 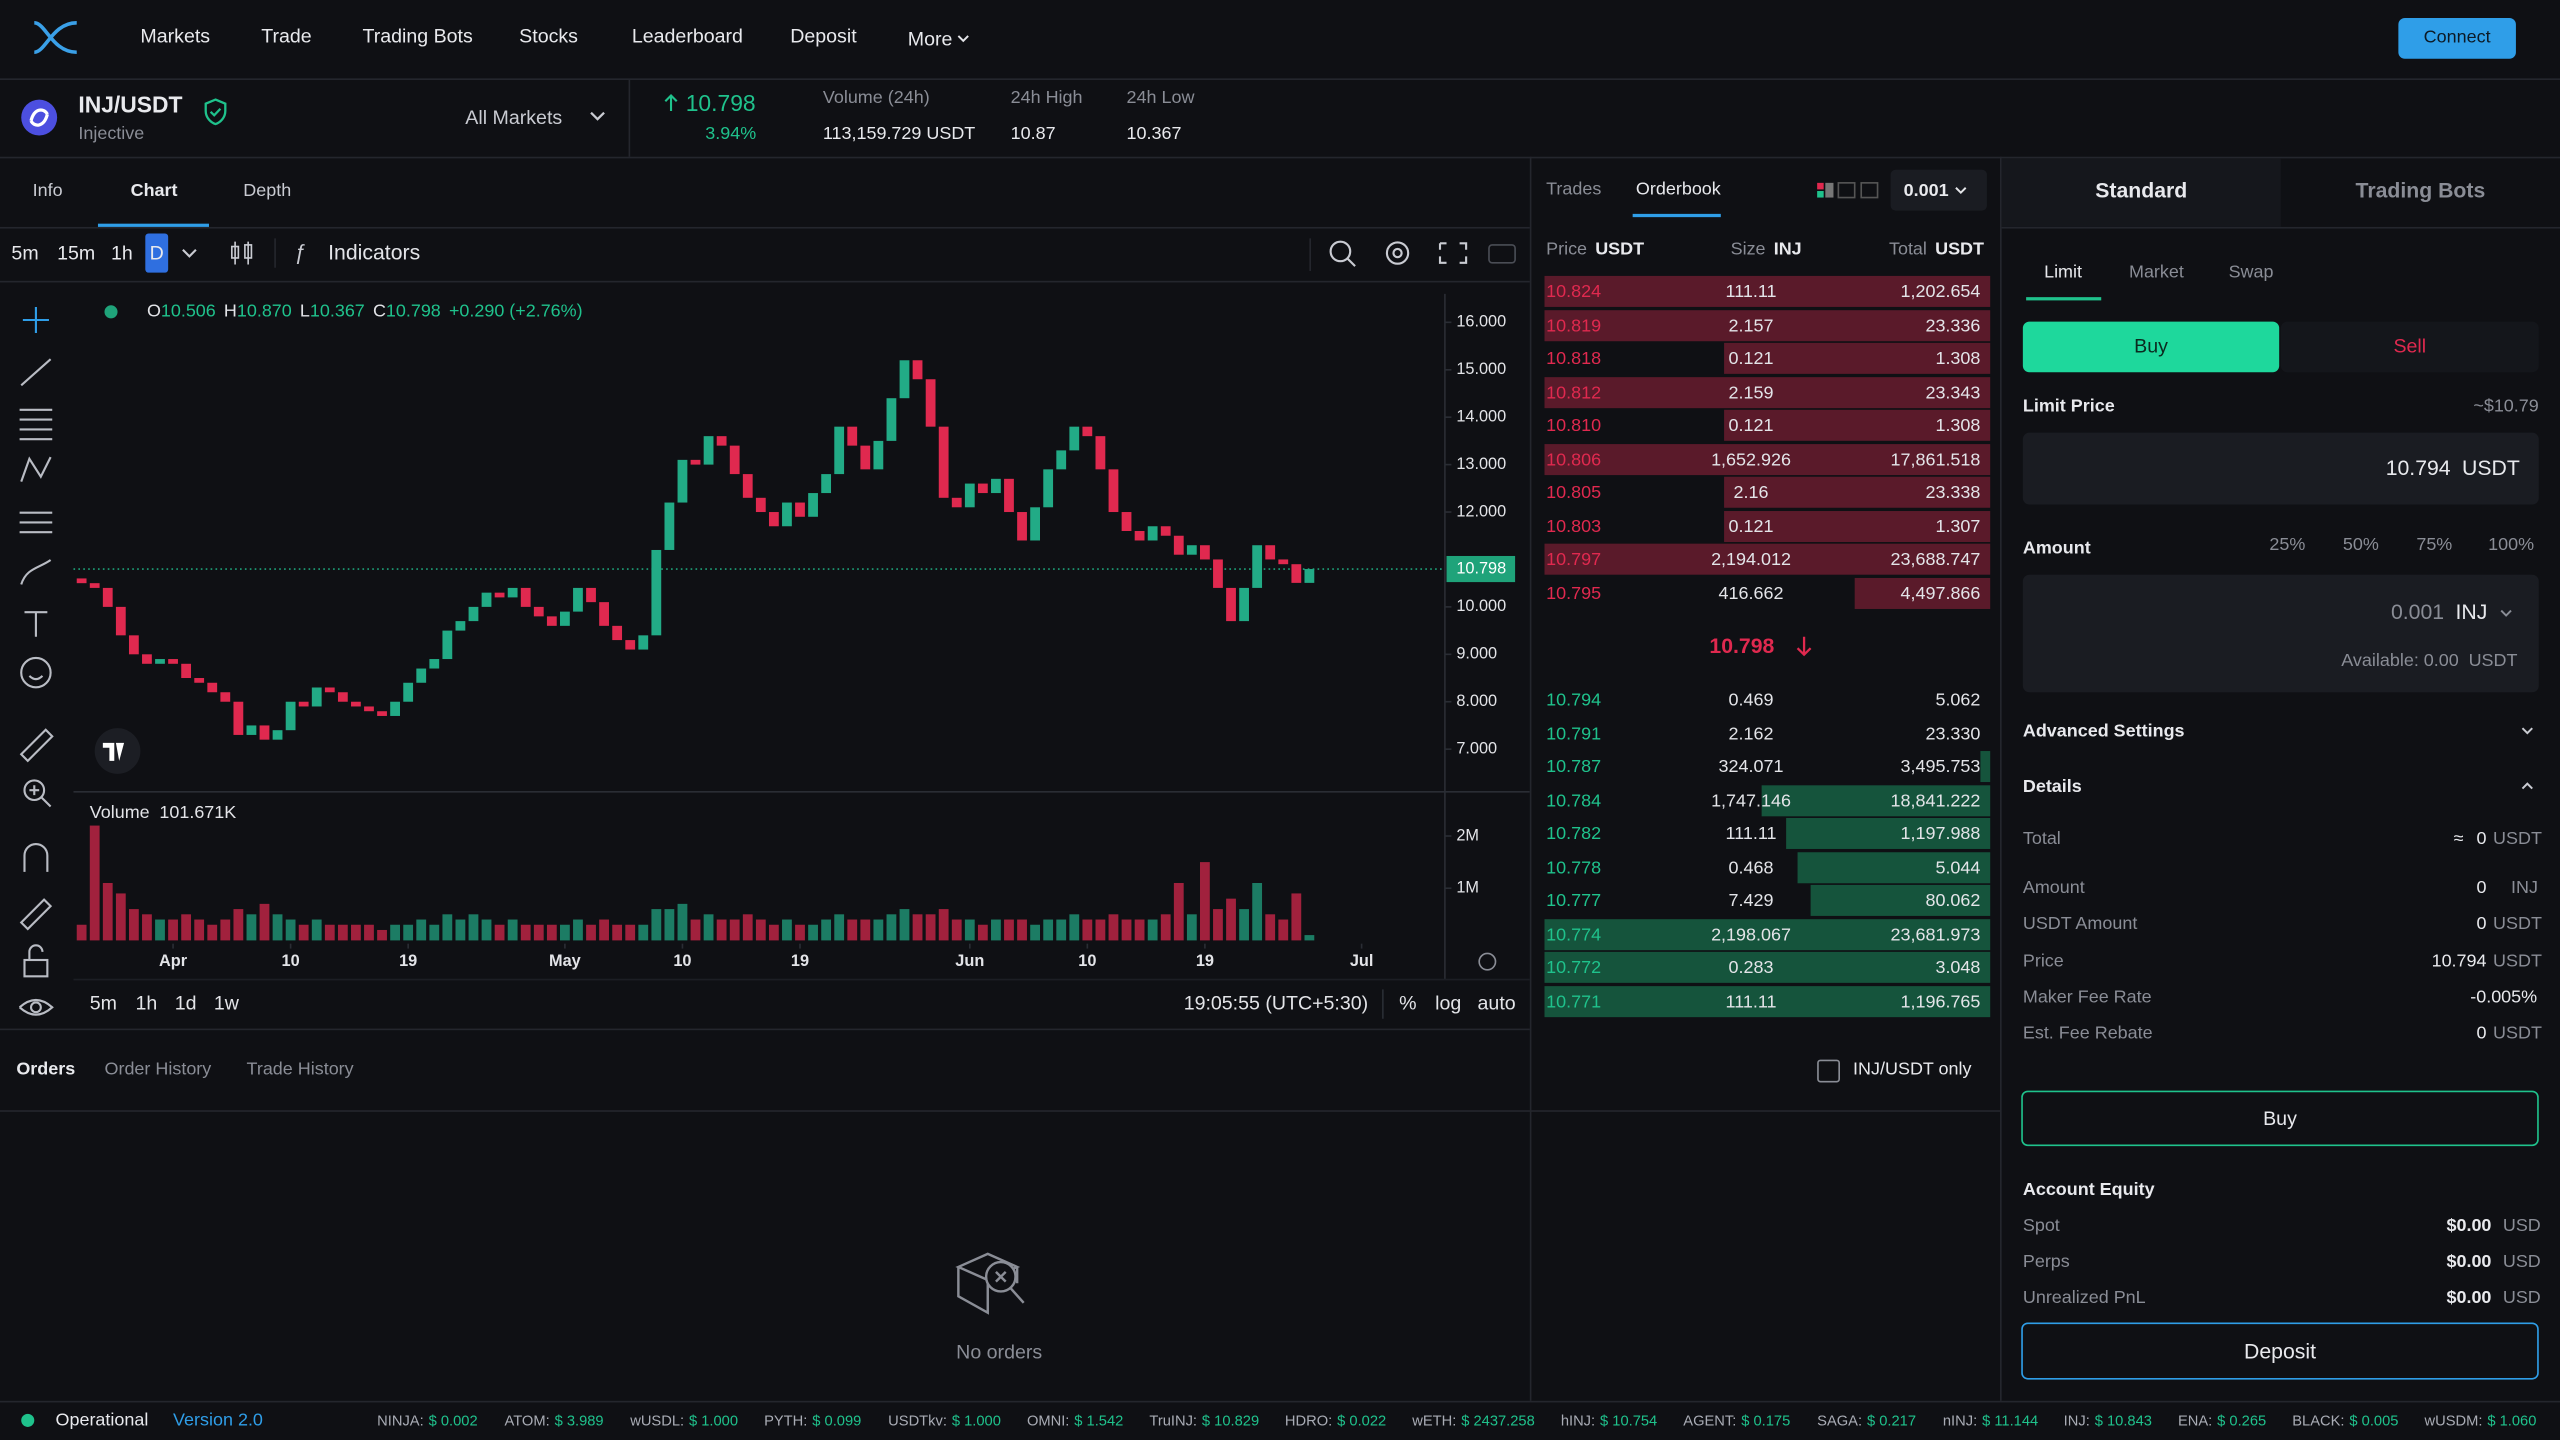 What do you see at coordinates (154, 191) in the screenshot?
I see `chart-tab: Chart` at bounding box center [154, 191].